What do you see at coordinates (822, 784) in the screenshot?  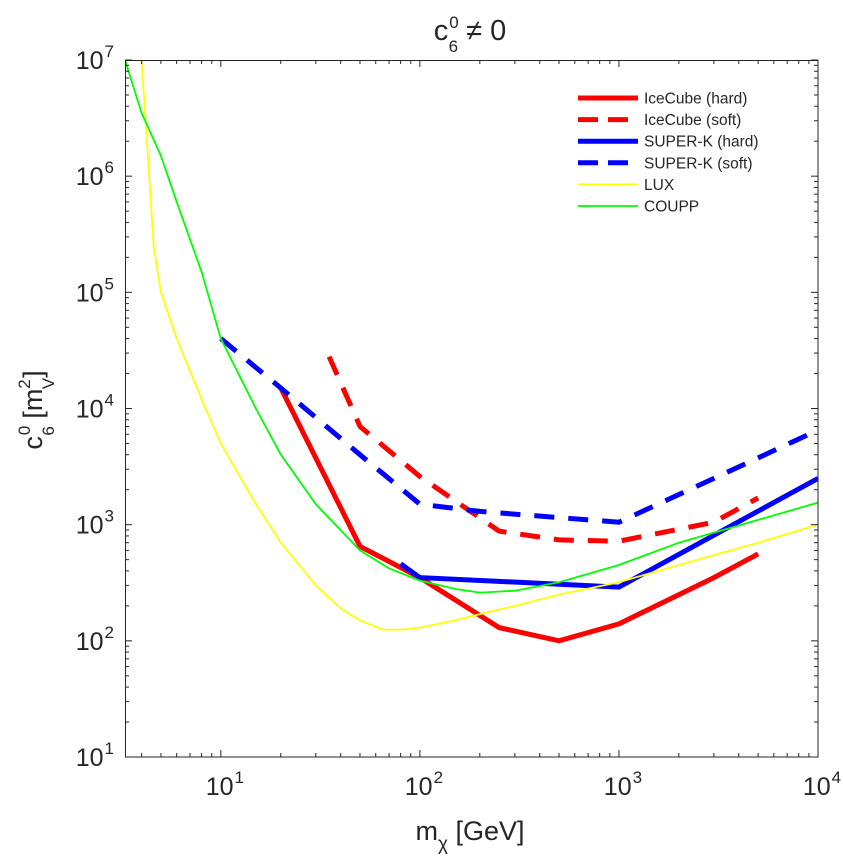 I see `x-tick-label: 10⁴` at bounding box center [822, 784].